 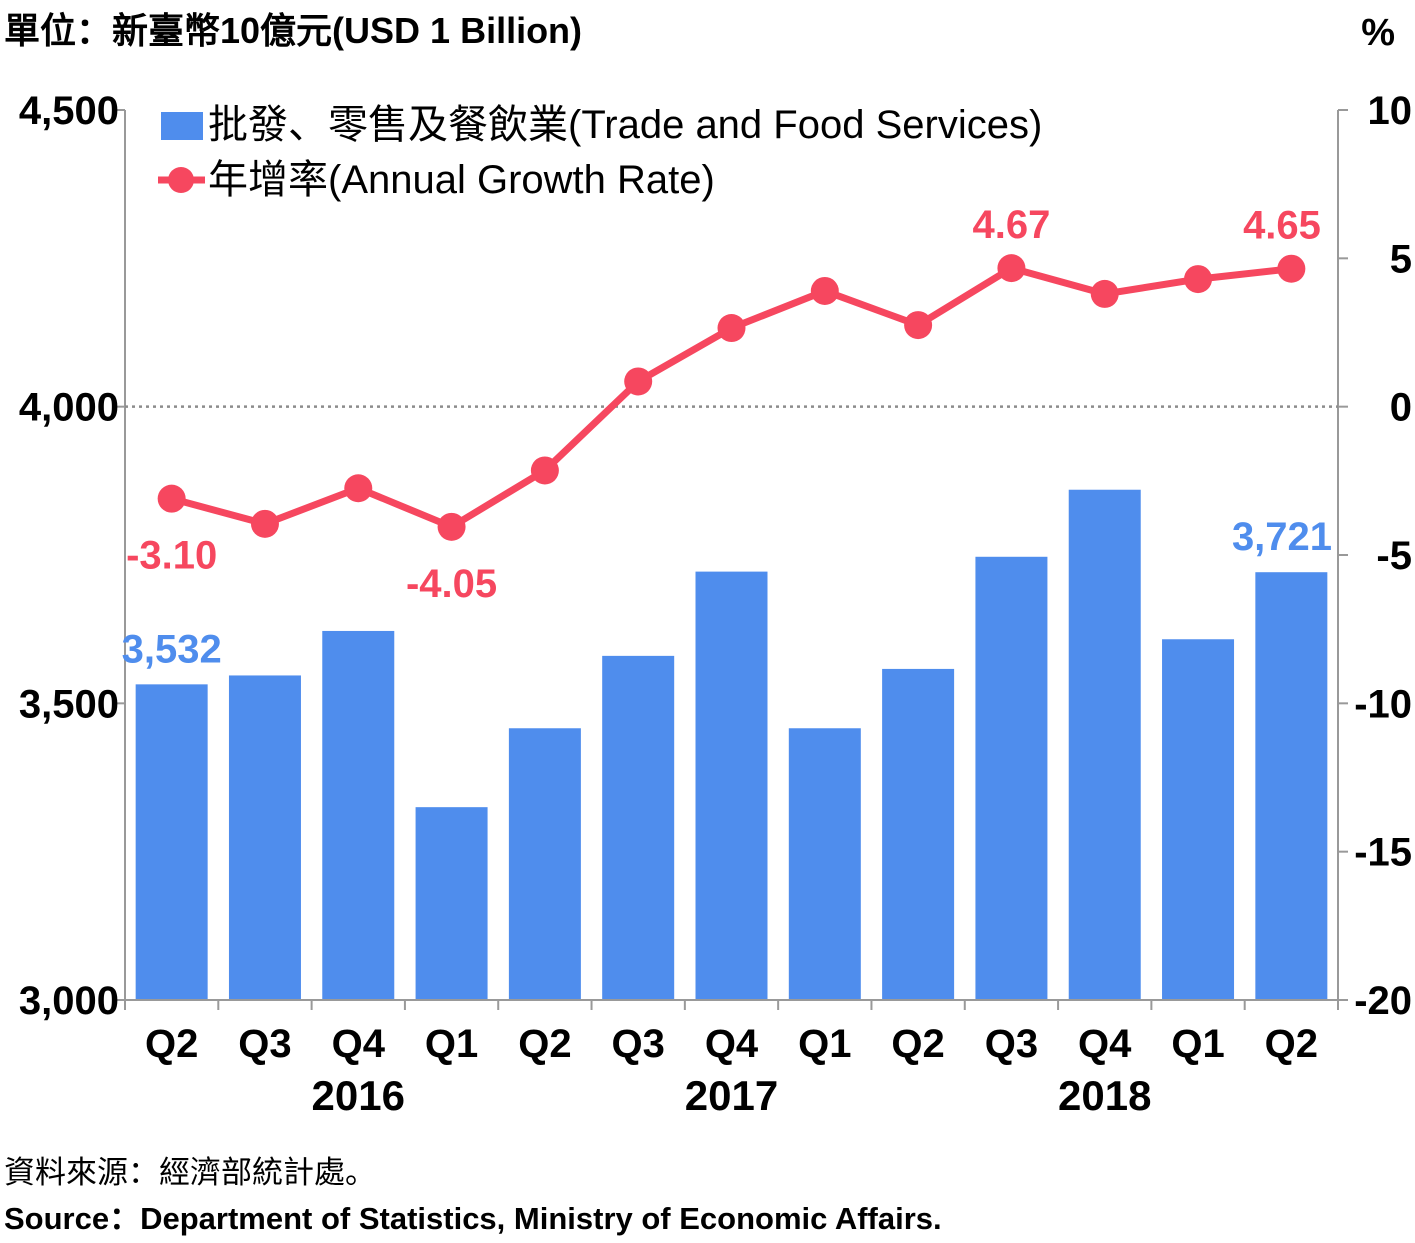 What do you see at coordinates (69, 704) in the screenshot?
I see `left-tick-label-1: 3,500` at bounding box center [69, 704].